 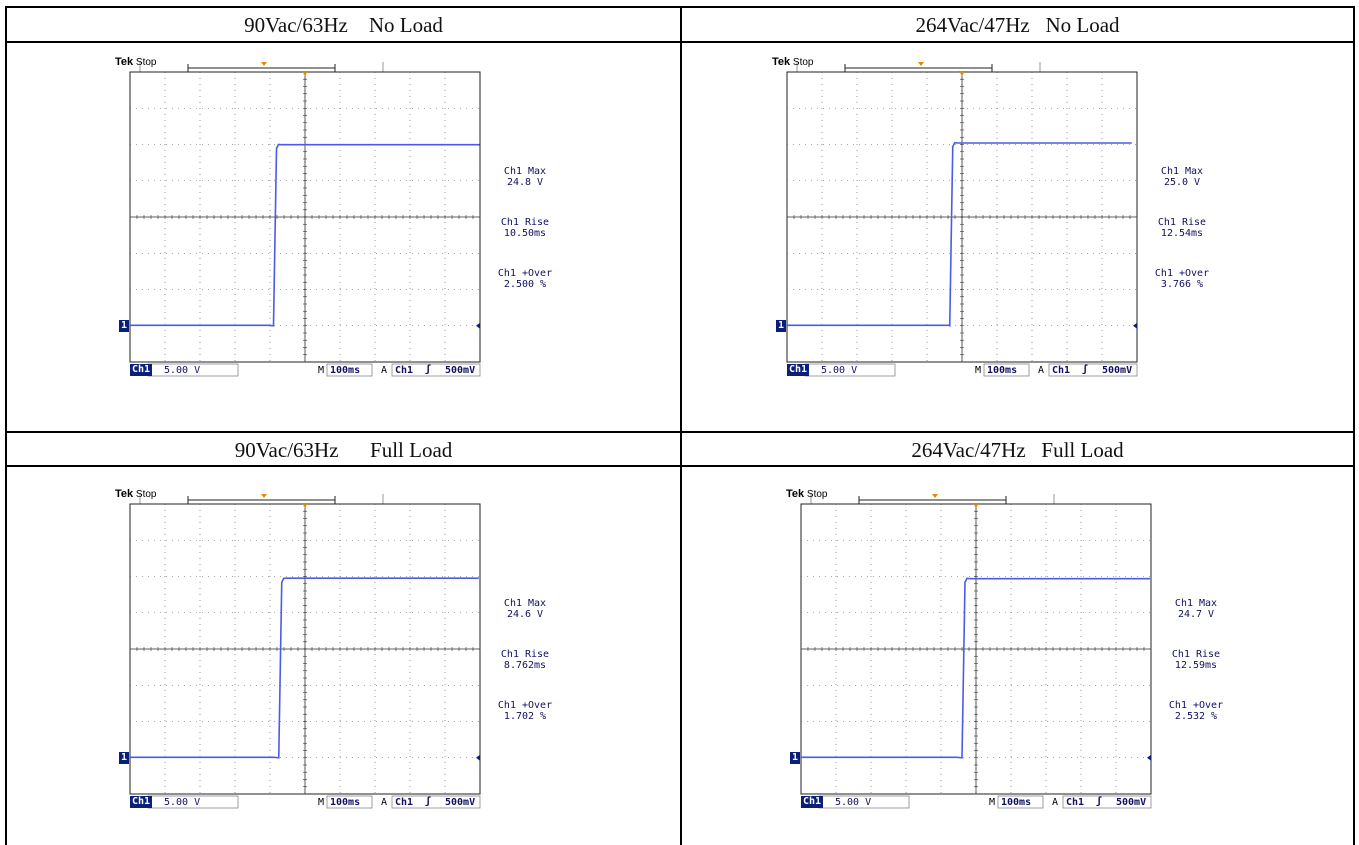 What do you see at coordinates (6, 425) in the screenshot?
I see `table-border-left` at bounding box center [6, 425].